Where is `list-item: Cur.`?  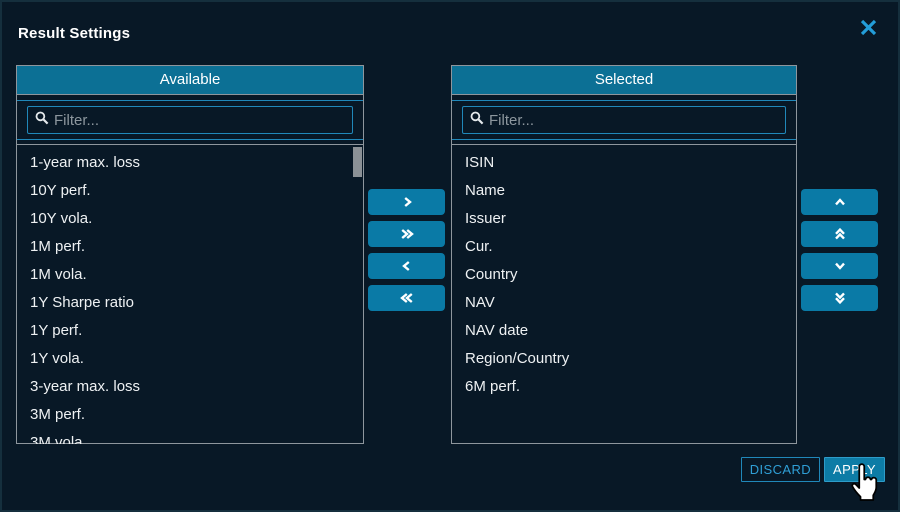 list-item: Cur. is located at coordinates (479, 246).